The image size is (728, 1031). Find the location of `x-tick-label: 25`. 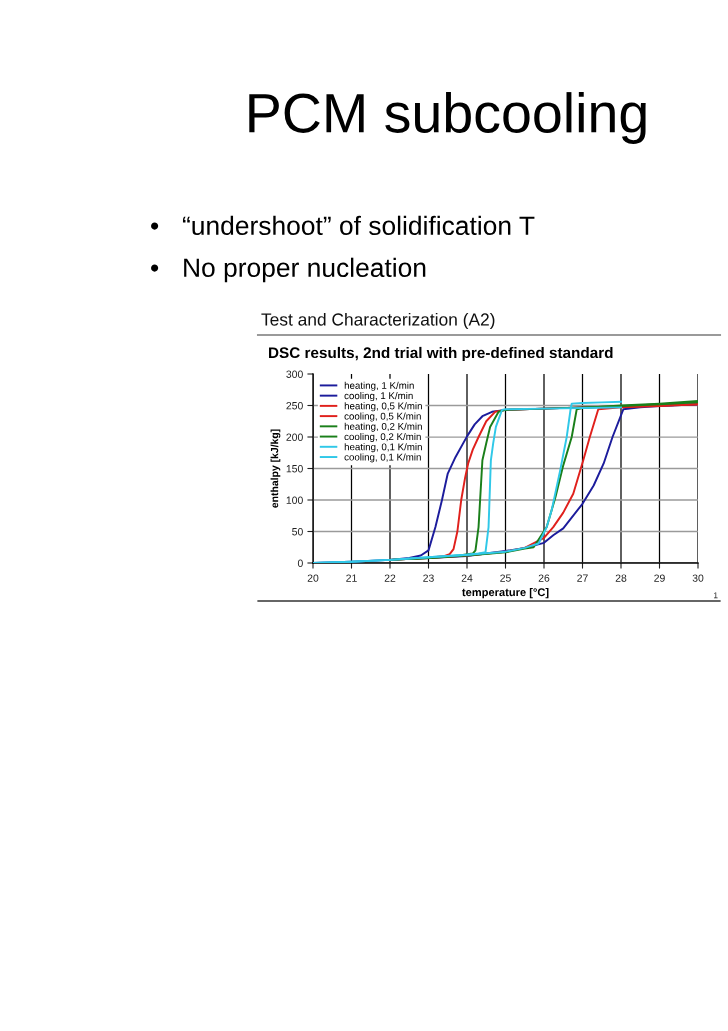

x-tick-label: 25 is located at coordinates (505, 578).